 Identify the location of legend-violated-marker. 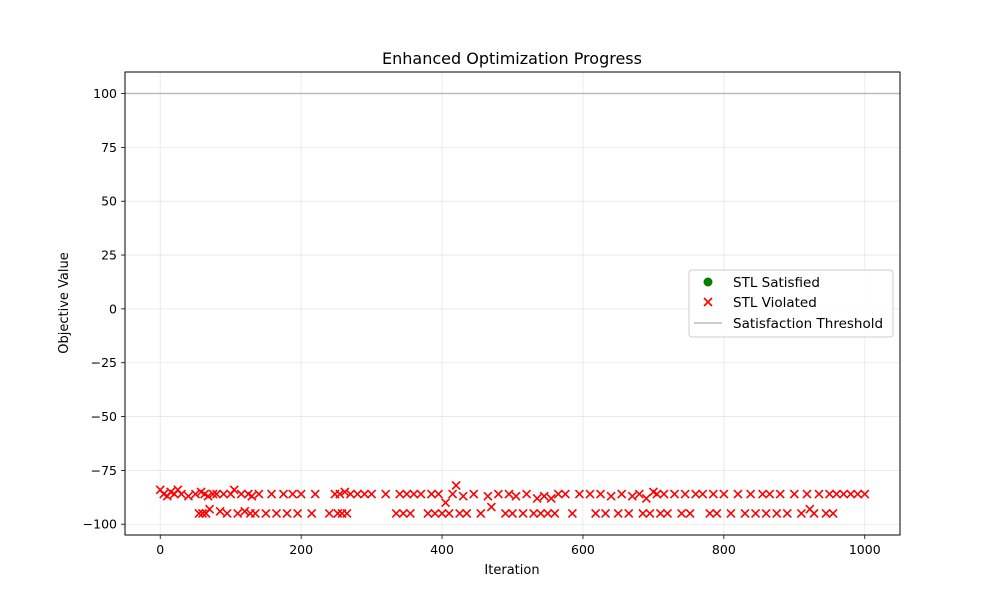
(708, 302).